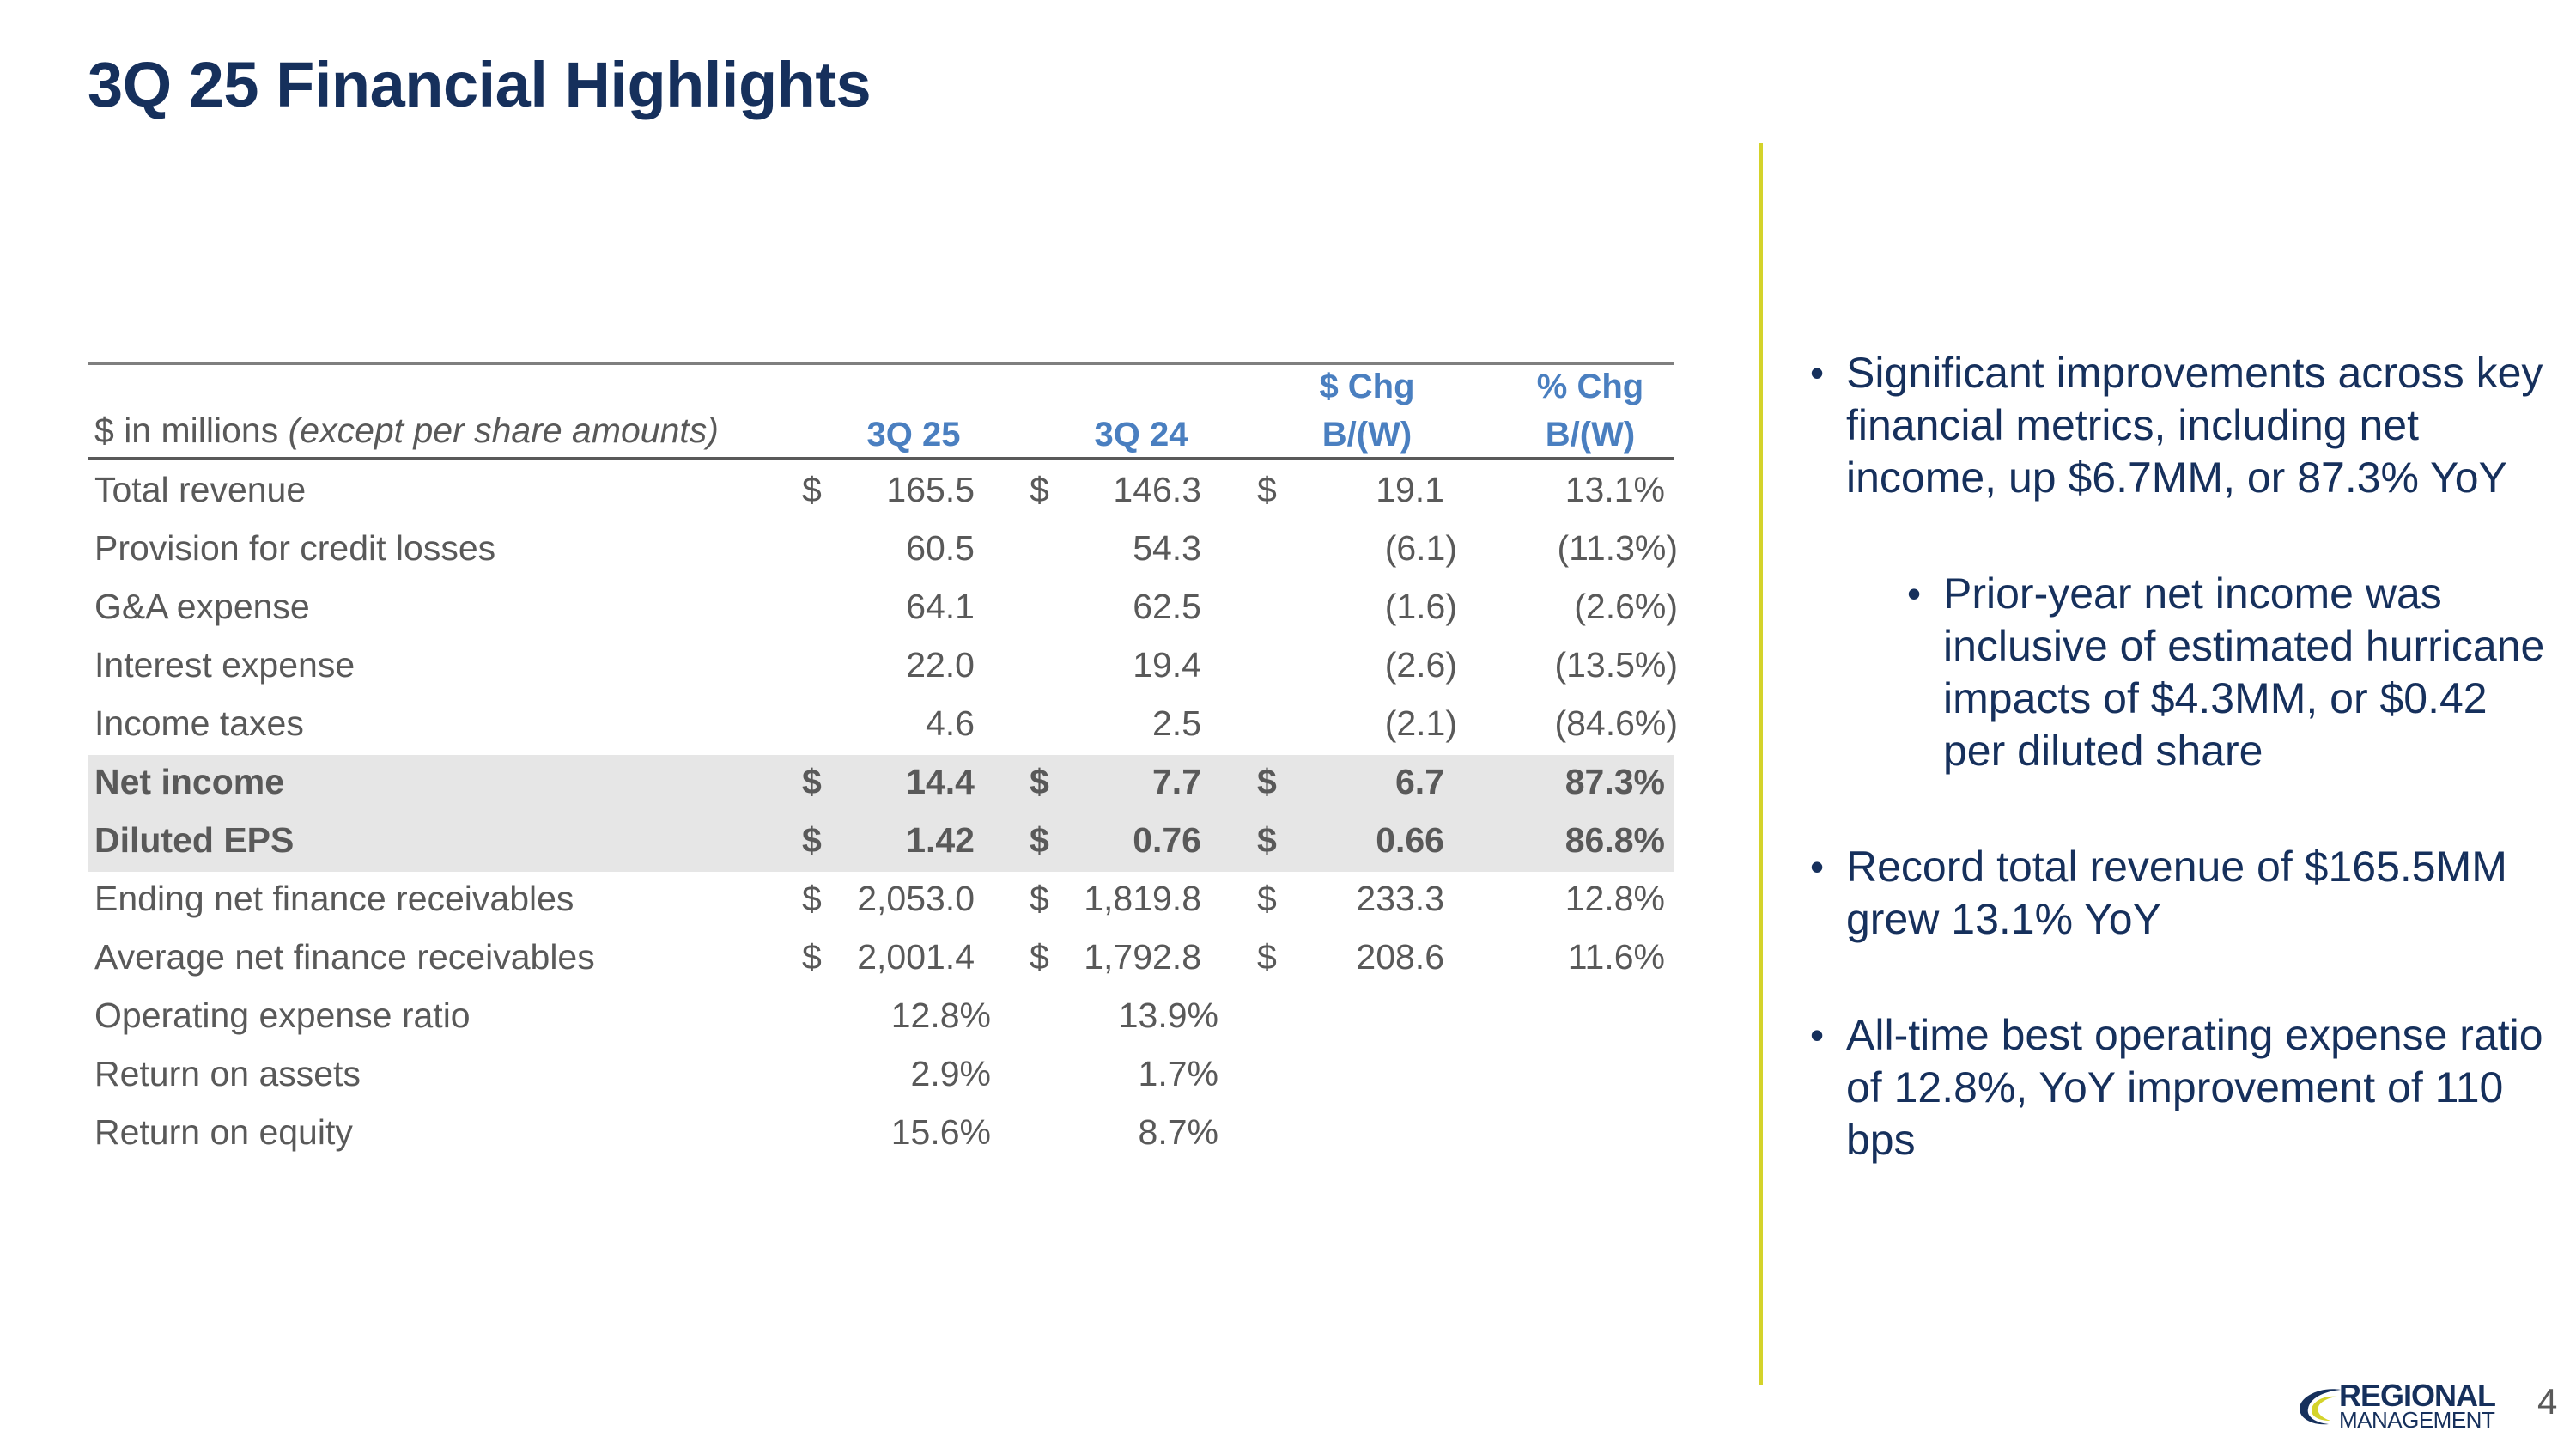  I want to click on value-pct-chg: 87.3%, so click(1614, 781).